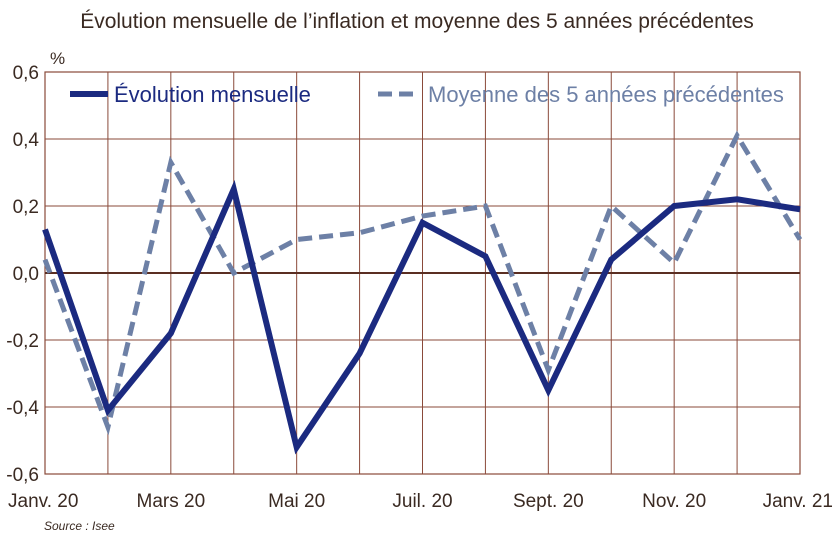  What do you see at coordinates (26, 73) in the screenshot?
I see `y-tick-label: 0,6` at bounding box center [26, 73].